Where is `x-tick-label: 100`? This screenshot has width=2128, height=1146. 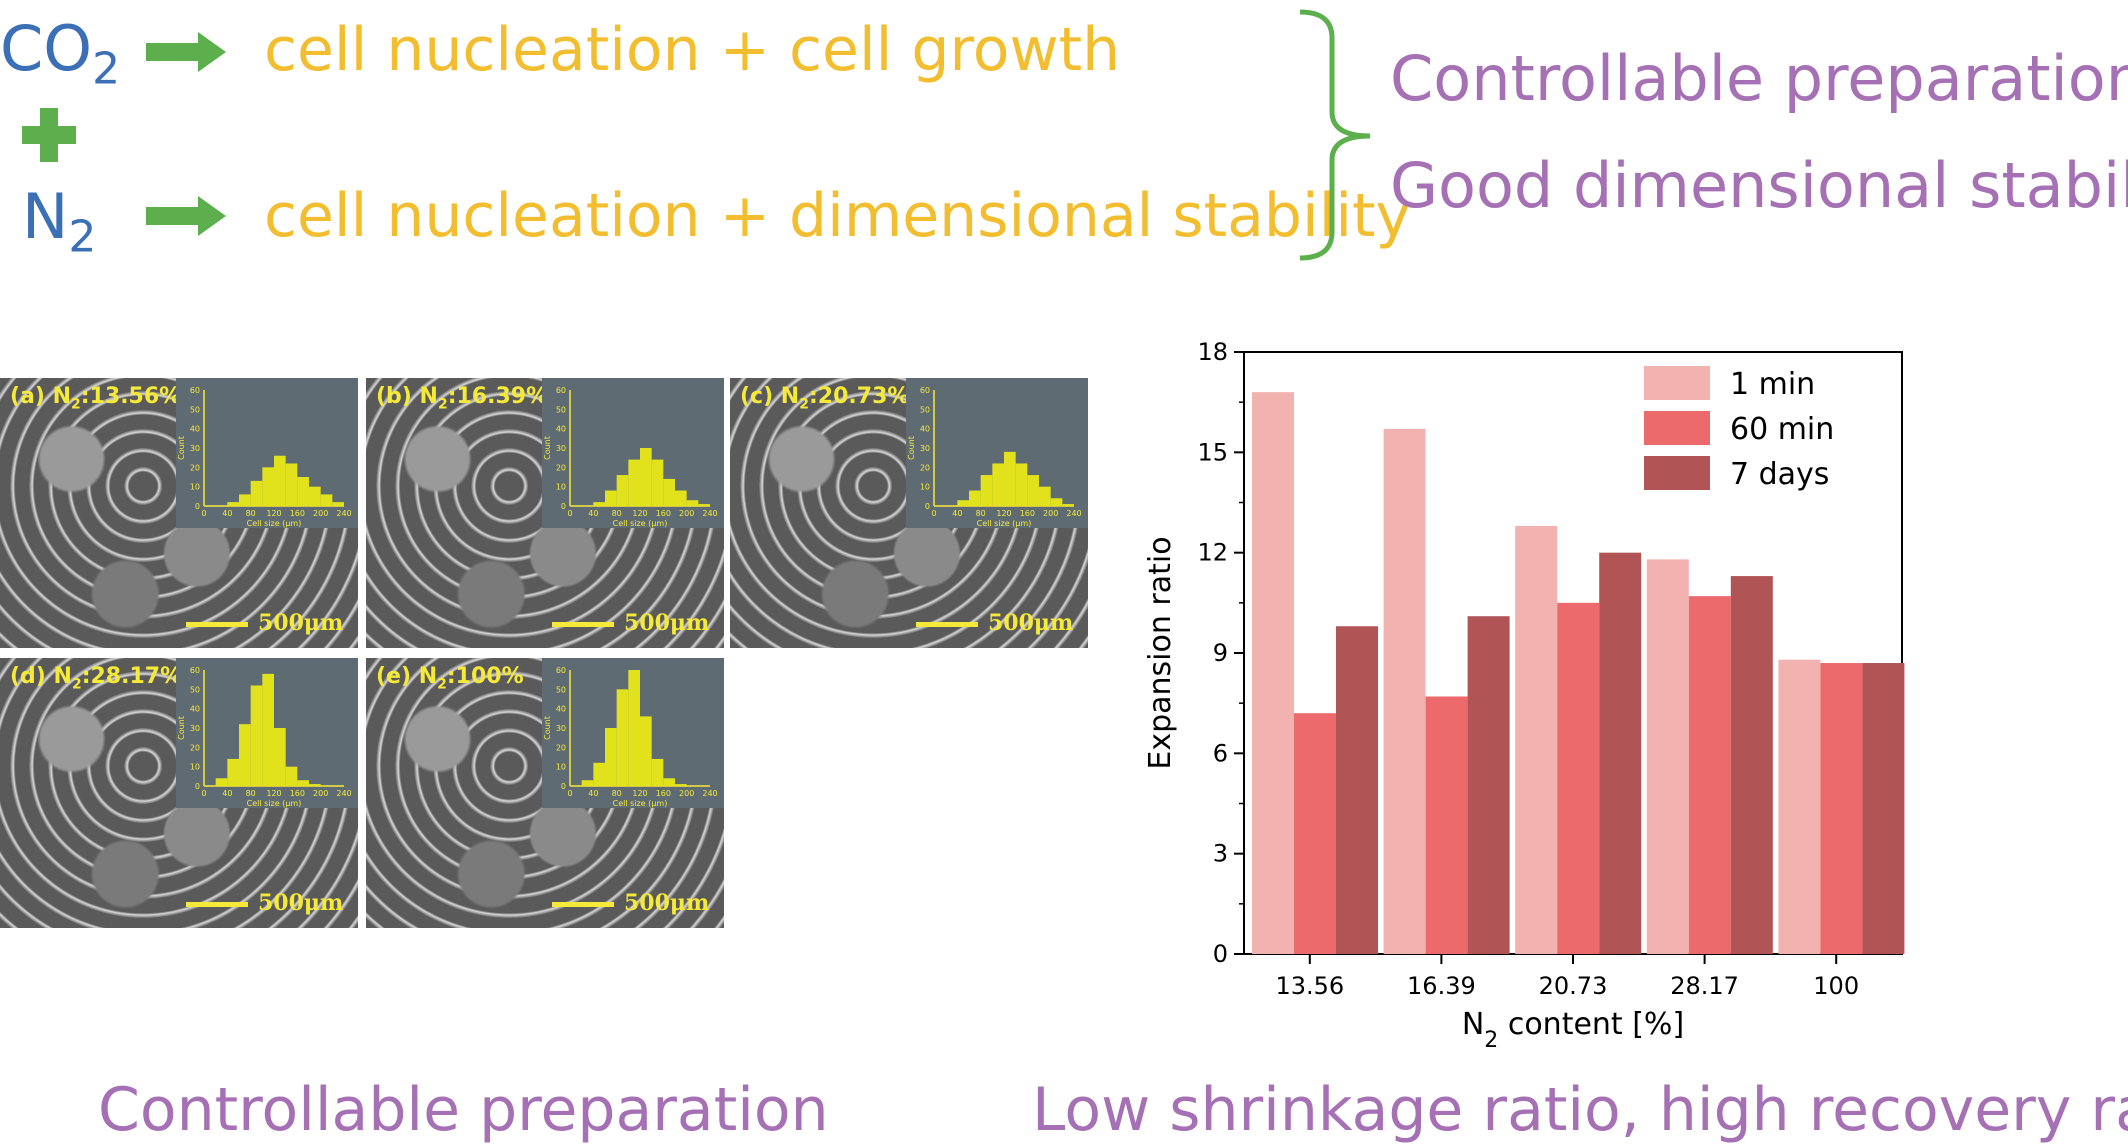
x-tick-label: 100 is located at coordinates (1836, 986).